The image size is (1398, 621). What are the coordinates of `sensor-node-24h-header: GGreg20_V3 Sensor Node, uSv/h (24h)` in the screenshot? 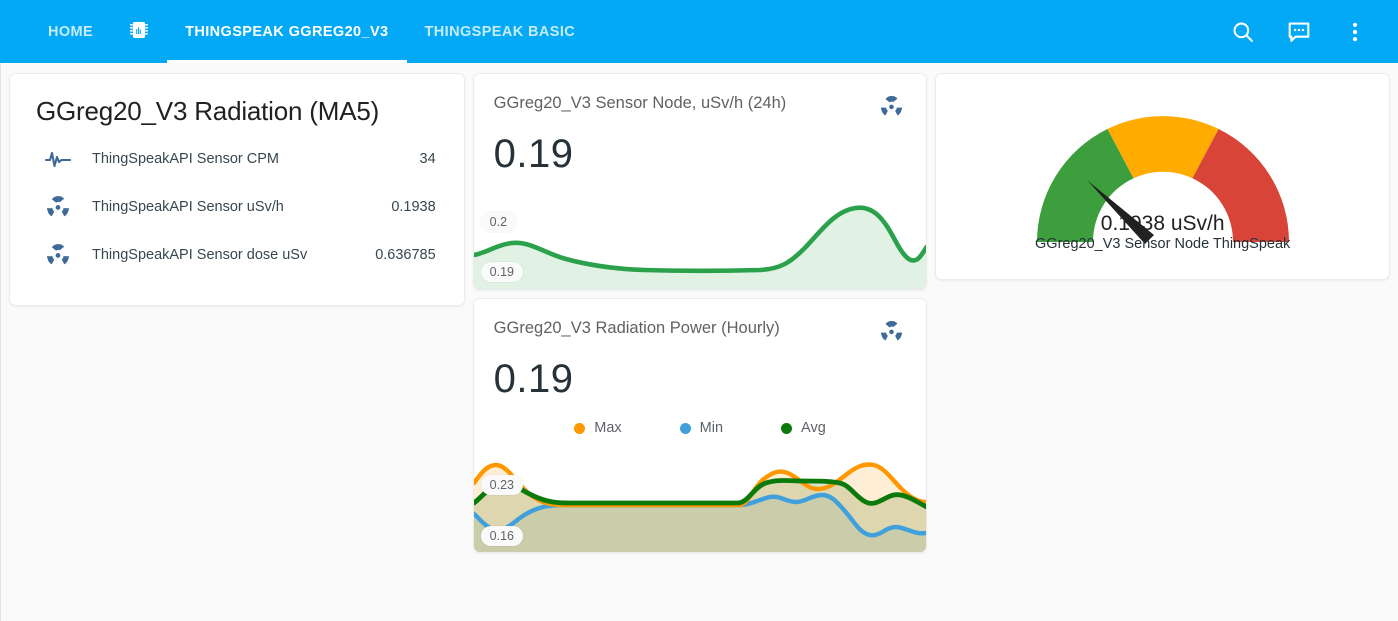 It's located at (700, 99).